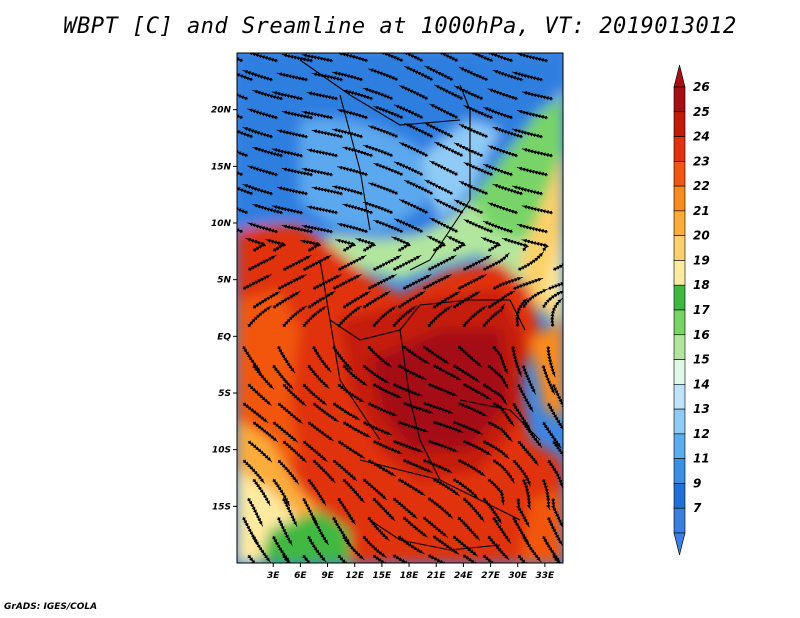  Describe the element at coordinates (701, 236) in the screenshot. I see `colorbar-label: 20` at that location.